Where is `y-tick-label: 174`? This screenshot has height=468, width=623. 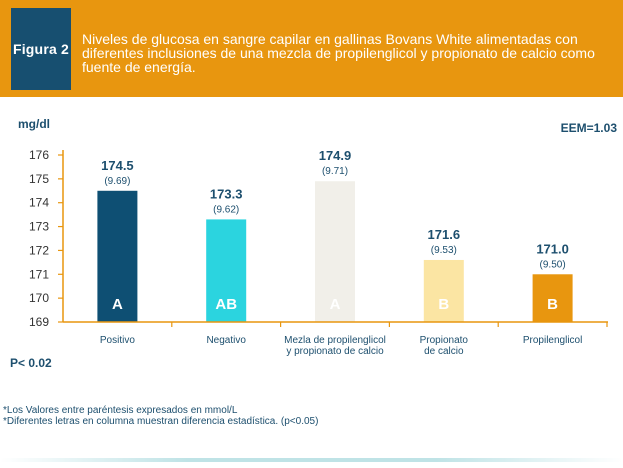
y-tick-label: 174 is located at coordinates (39, 203).